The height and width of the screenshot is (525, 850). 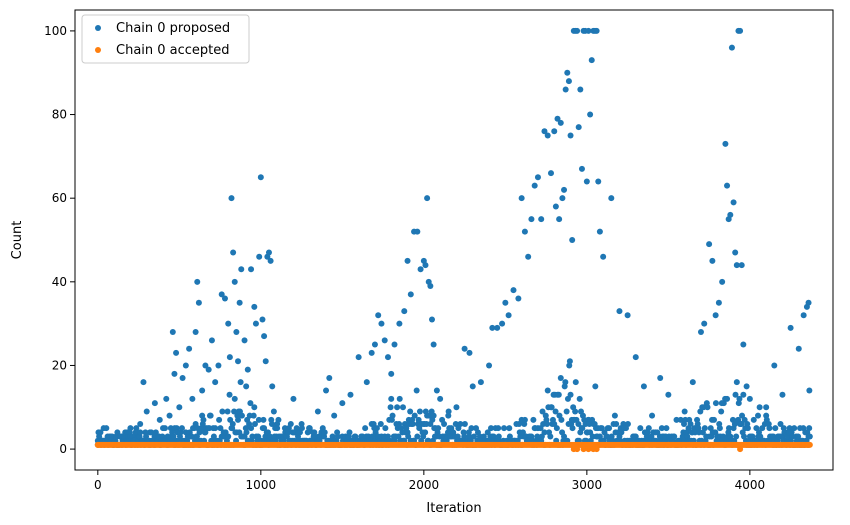 I want to click on y-tick-label: 60, so click(x=59, y=198).